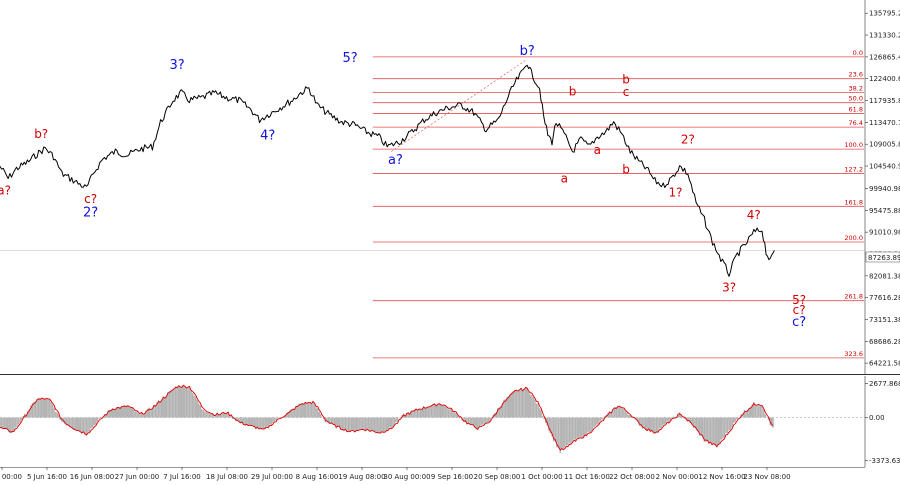 The width and height of the screenshot is (900, 485). Describe the element at coordinates (406, 477) in the screenshot. I see `date-axis-label: 30 Aug 00:00` at that location.